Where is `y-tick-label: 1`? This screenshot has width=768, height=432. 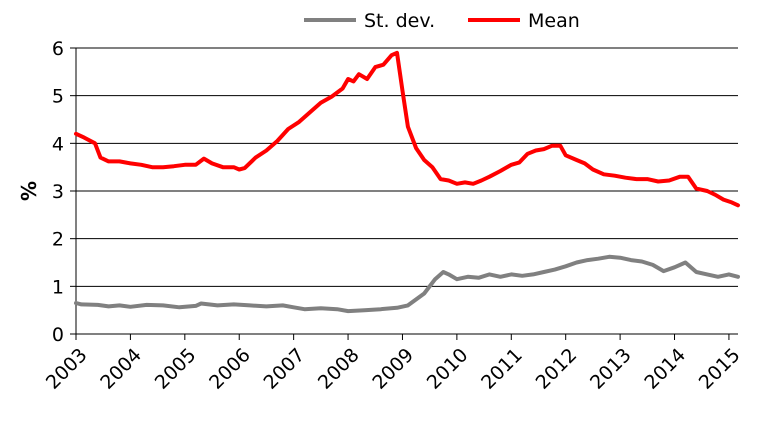
y-tick-label: 1 is located at coordinates (58, 287).